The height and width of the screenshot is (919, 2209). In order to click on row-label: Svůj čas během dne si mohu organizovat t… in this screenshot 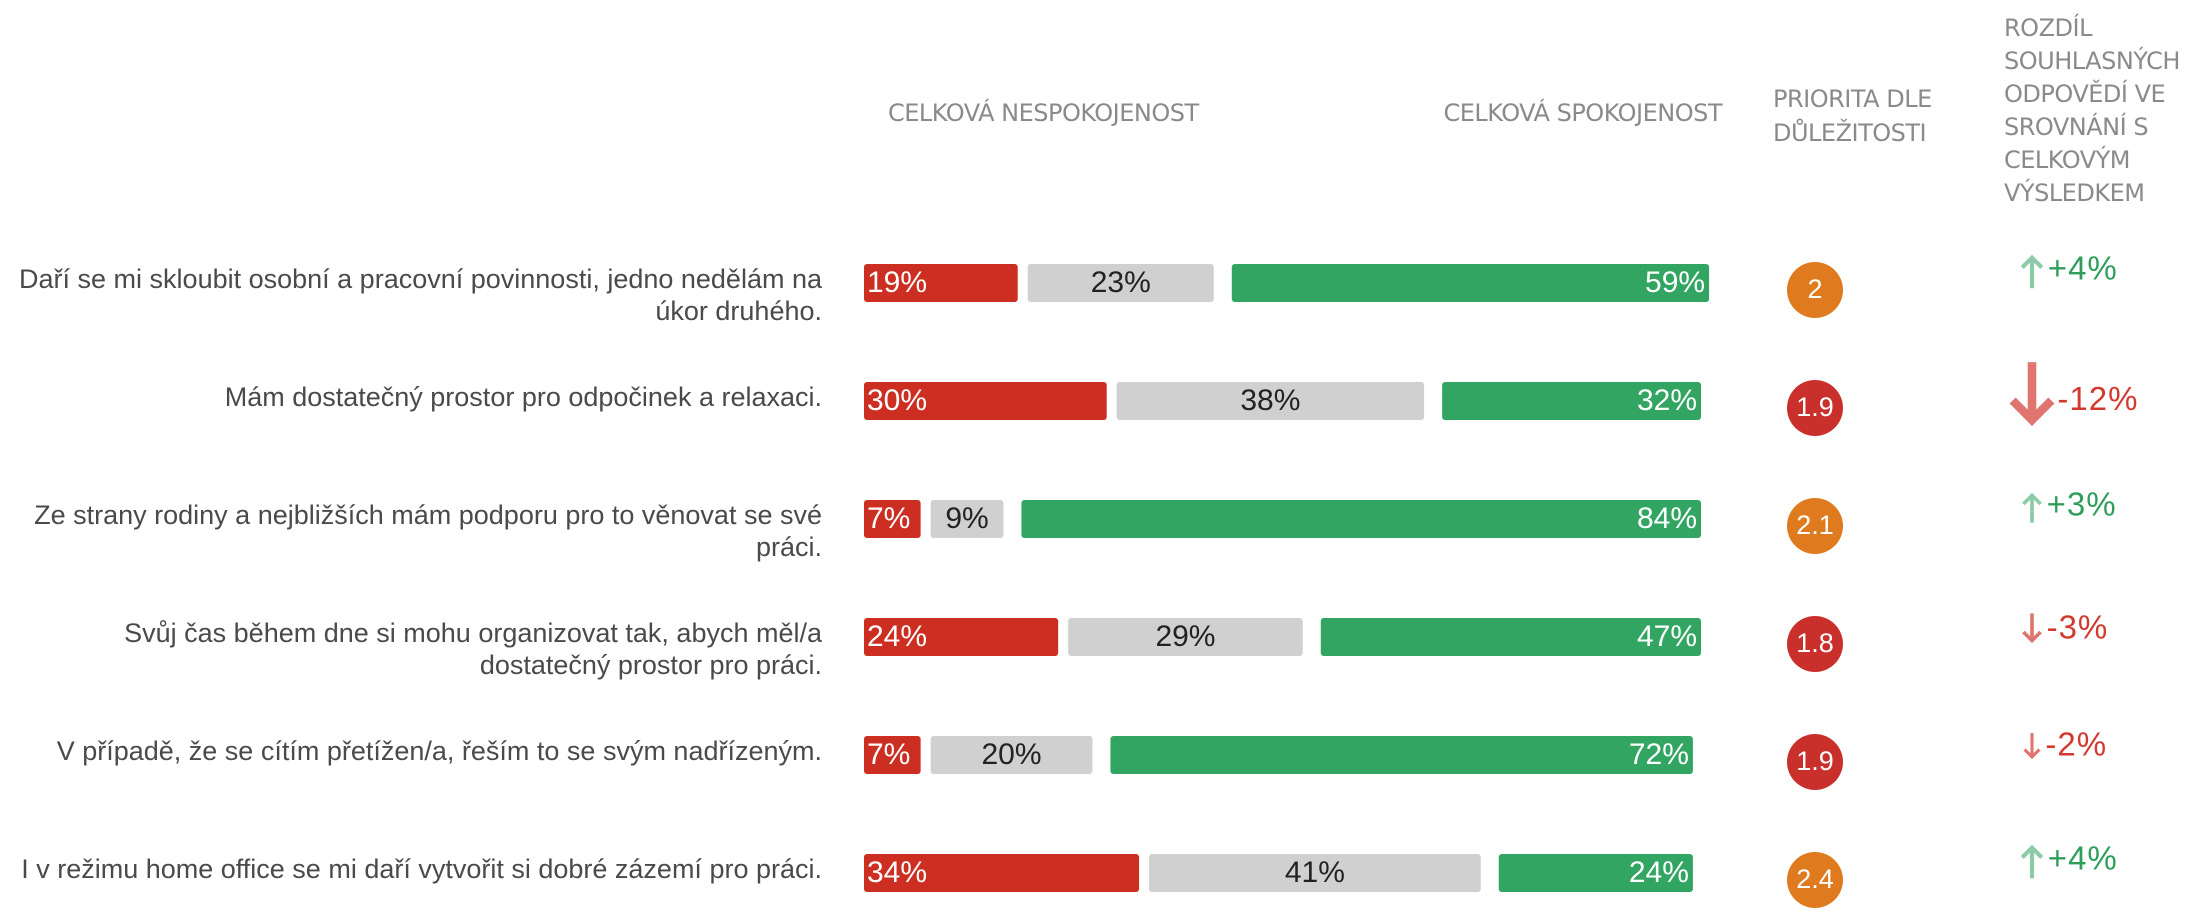, I will do `click(473, 649)`.